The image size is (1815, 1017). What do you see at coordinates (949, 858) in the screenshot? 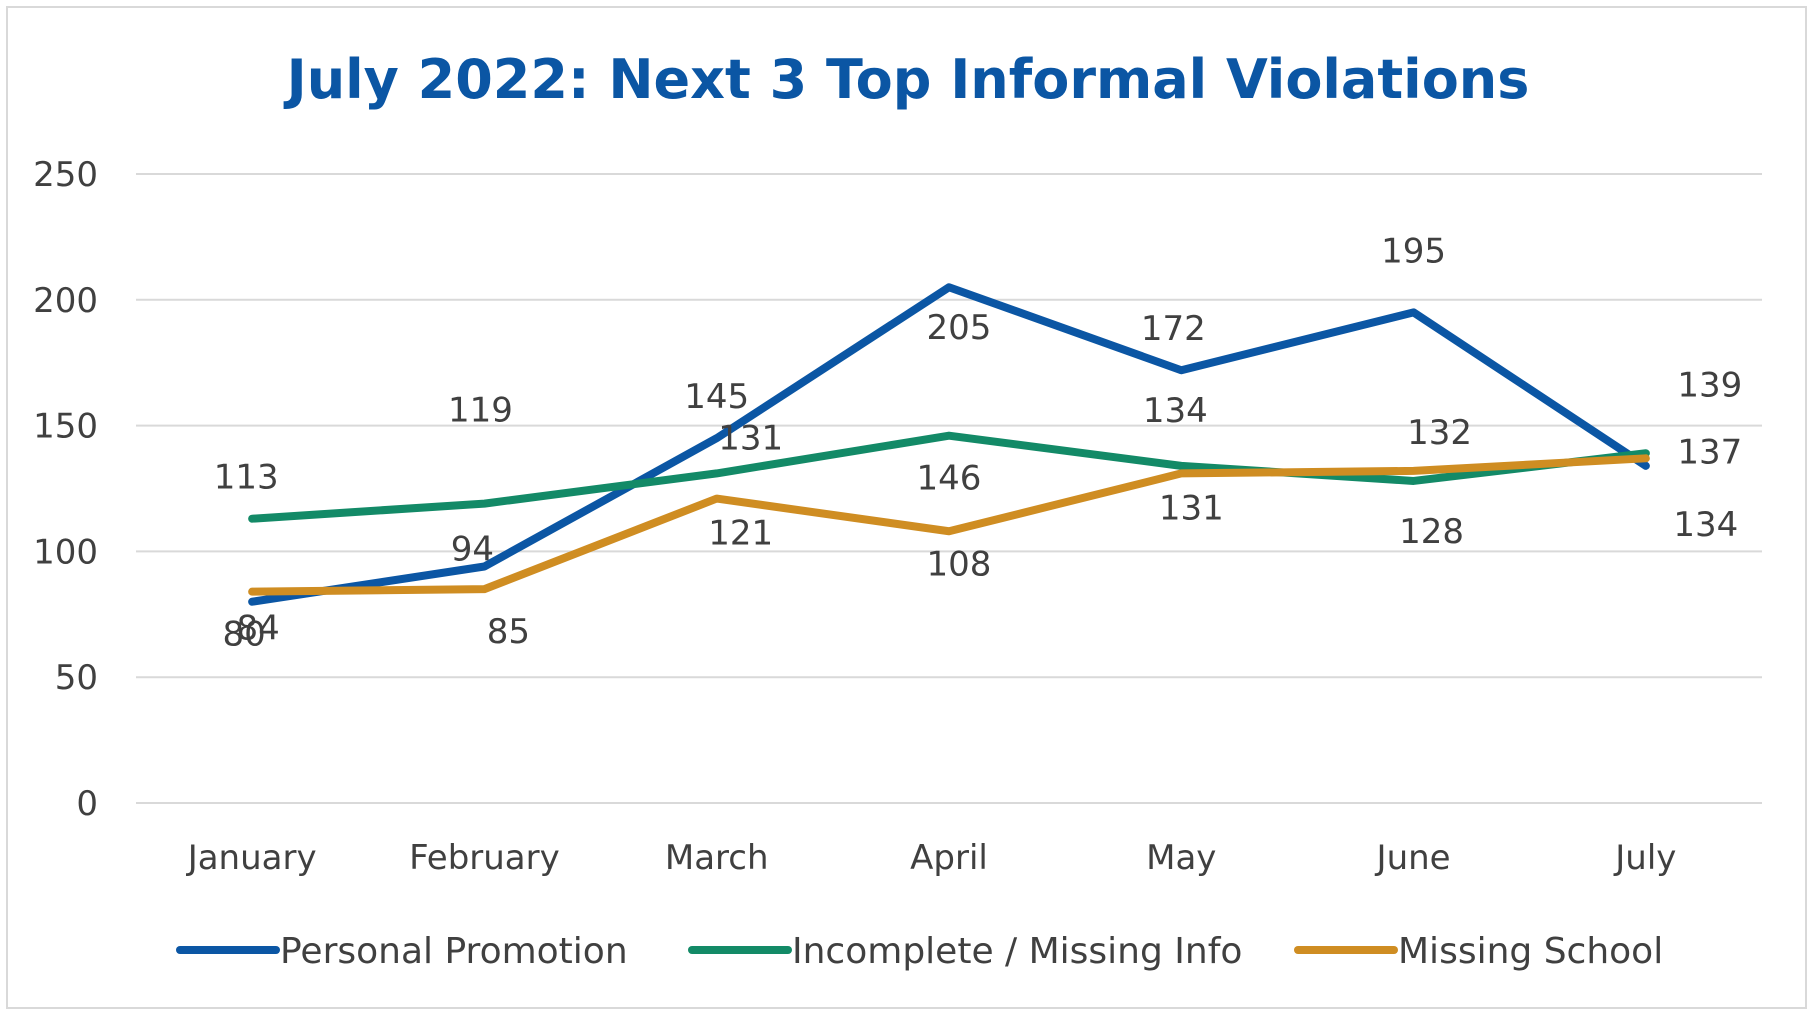
I see `x-tick-label: April` at bounding box center [949, 858].